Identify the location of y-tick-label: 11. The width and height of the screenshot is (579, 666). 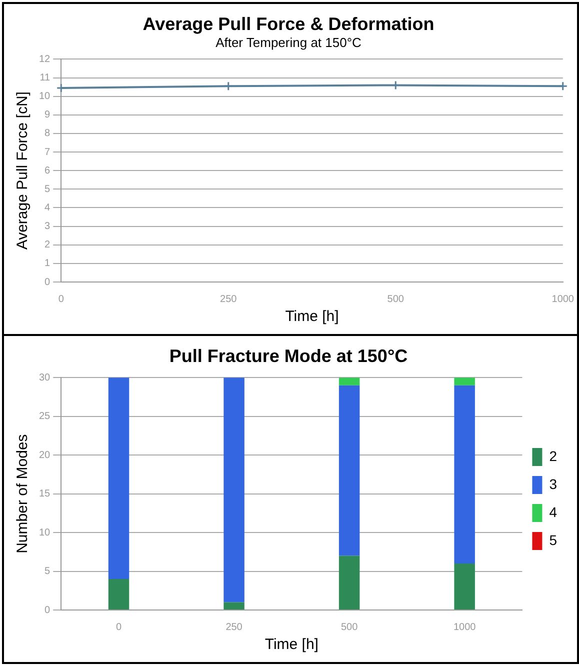
(45, 78).